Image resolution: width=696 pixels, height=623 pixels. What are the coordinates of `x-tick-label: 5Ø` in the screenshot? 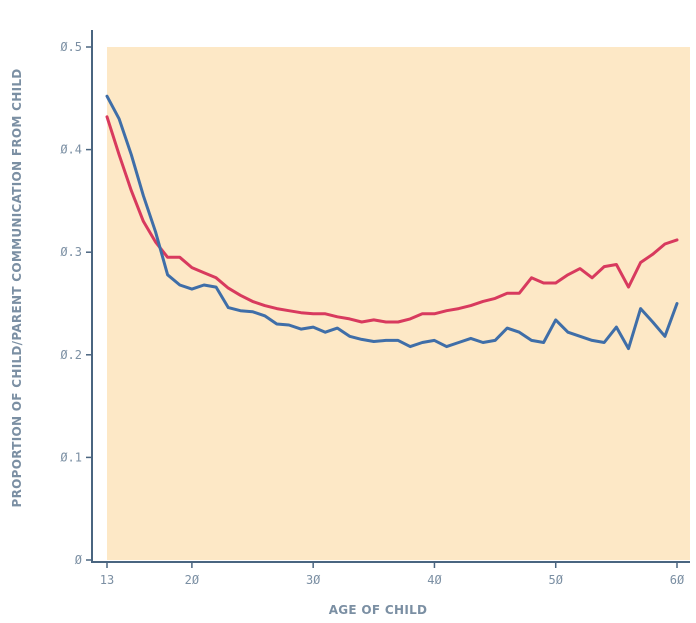 It's located at (555, 580).